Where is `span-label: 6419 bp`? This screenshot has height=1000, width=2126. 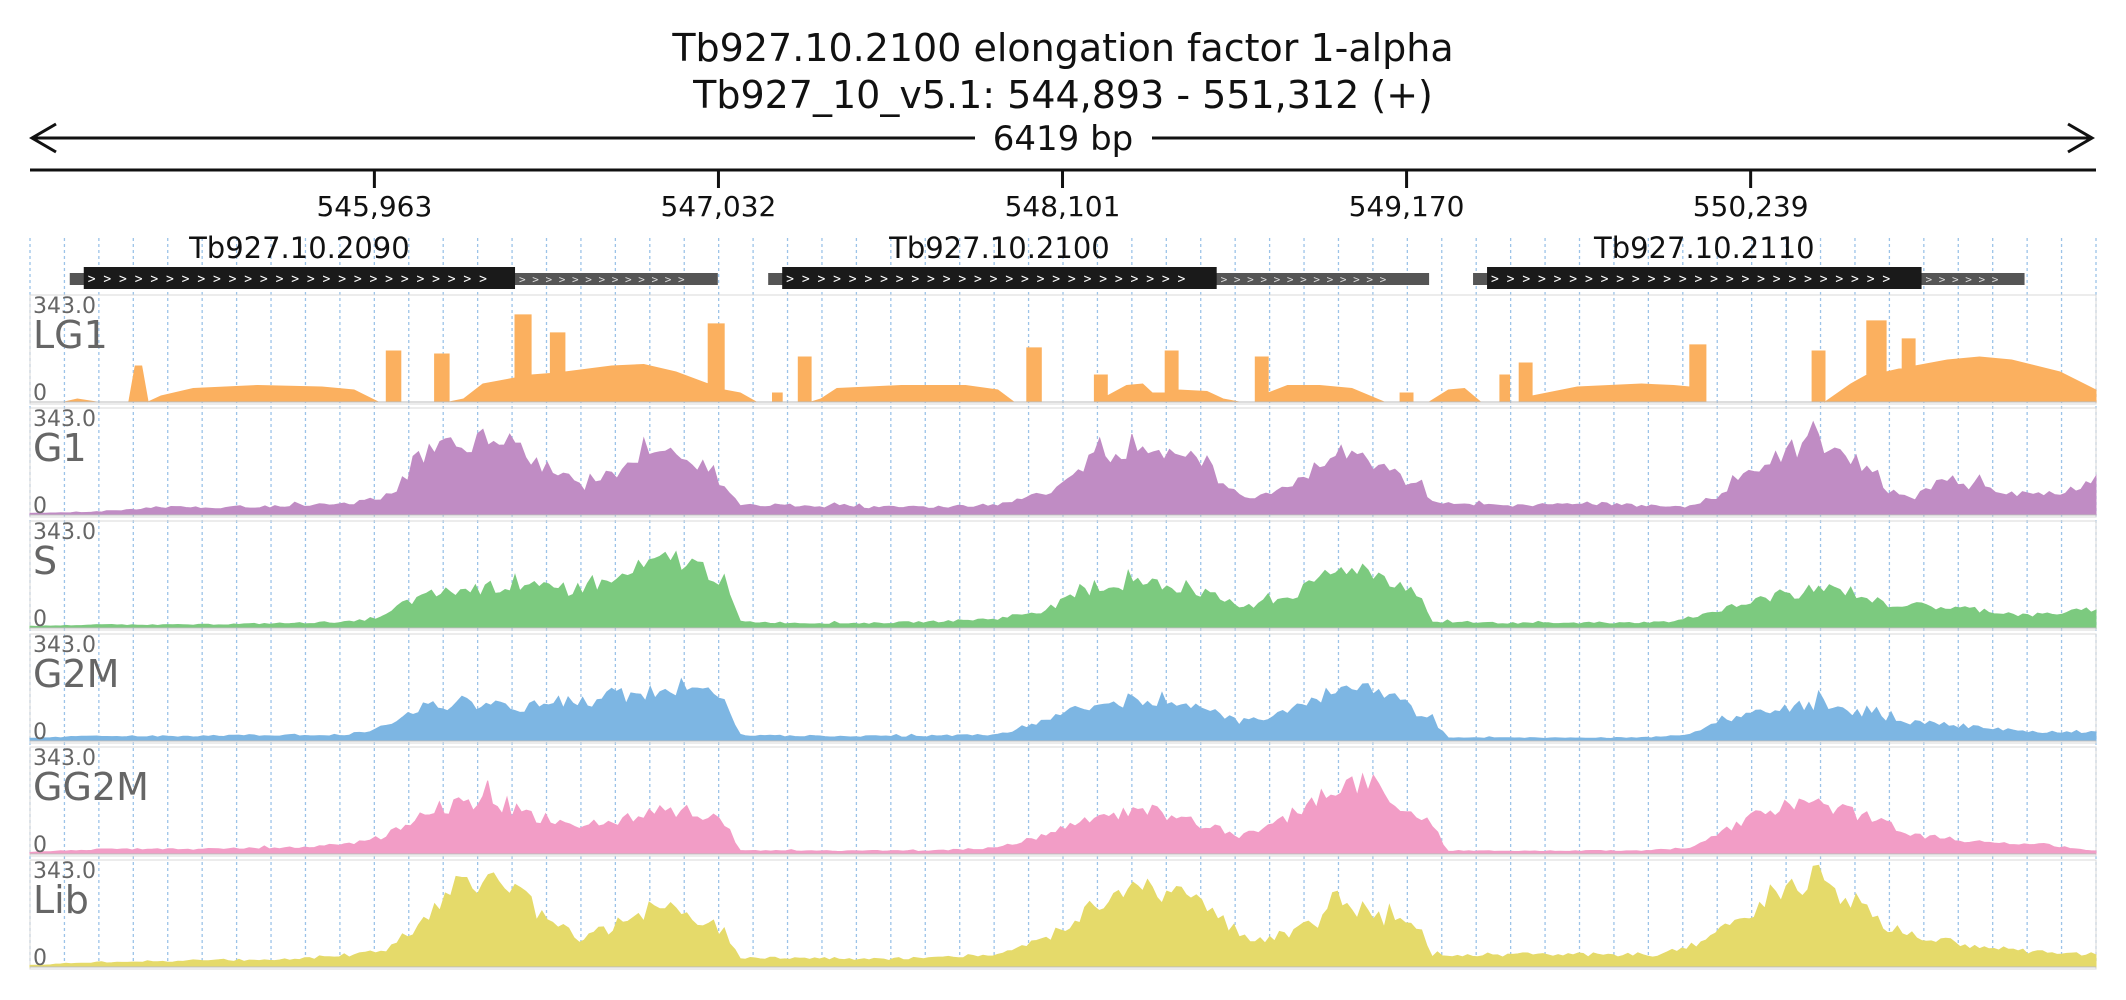 span-label: 6419 bp is located at coordinates (1063, 139).